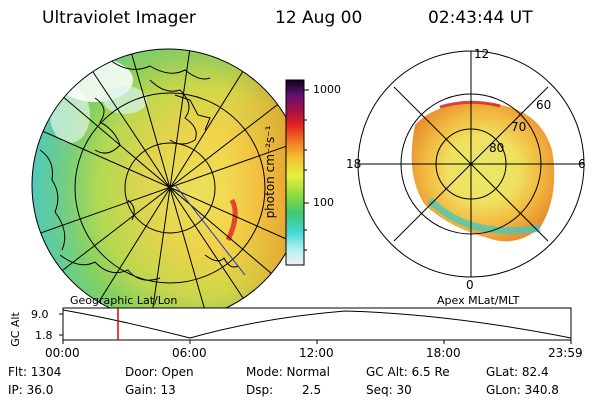  Describe the element at coordinates (312, 390) in the screenshot. I see `status-dsp-value: 2.5` at that location.